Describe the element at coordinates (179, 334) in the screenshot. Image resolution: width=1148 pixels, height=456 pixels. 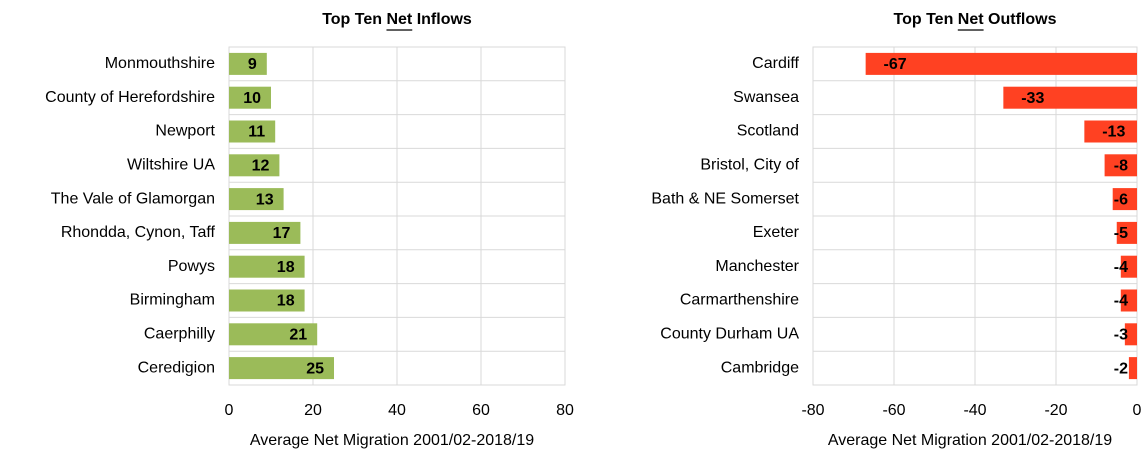
I see `y-tick-label: Caerphilly` at that location.